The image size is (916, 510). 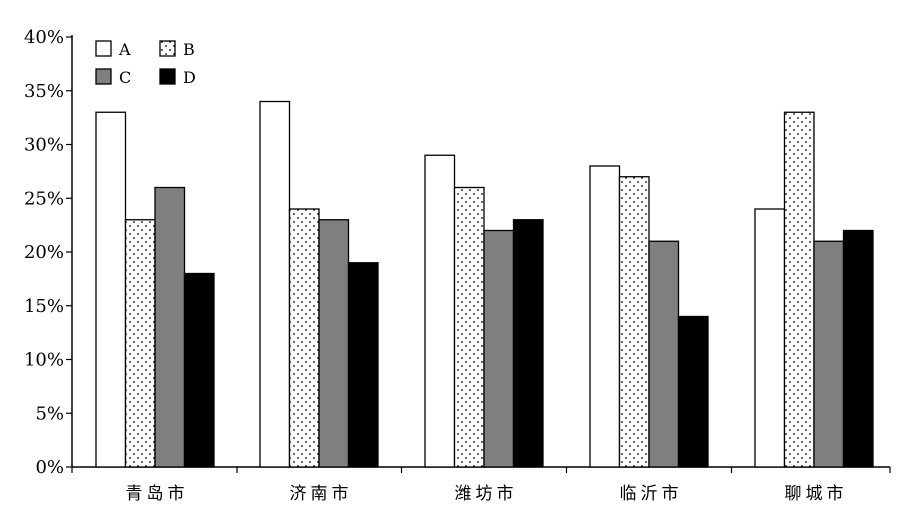 I want to click on y-tick-label: 10%, so click(x=44, y=360).